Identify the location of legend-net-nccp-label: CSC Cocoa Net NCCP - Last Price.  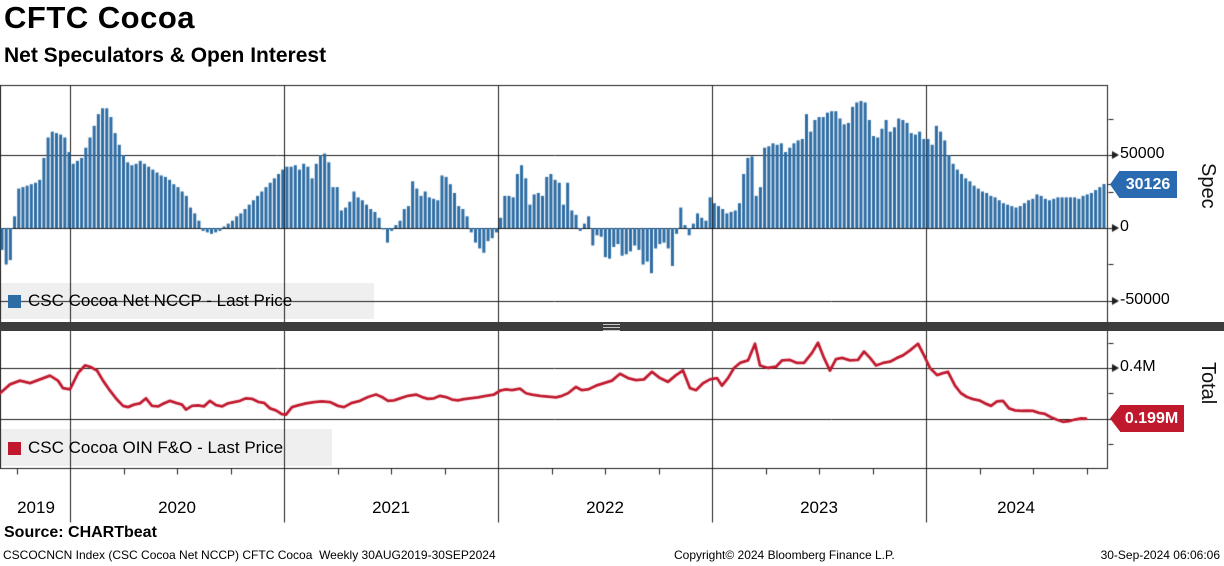
(160, 300).